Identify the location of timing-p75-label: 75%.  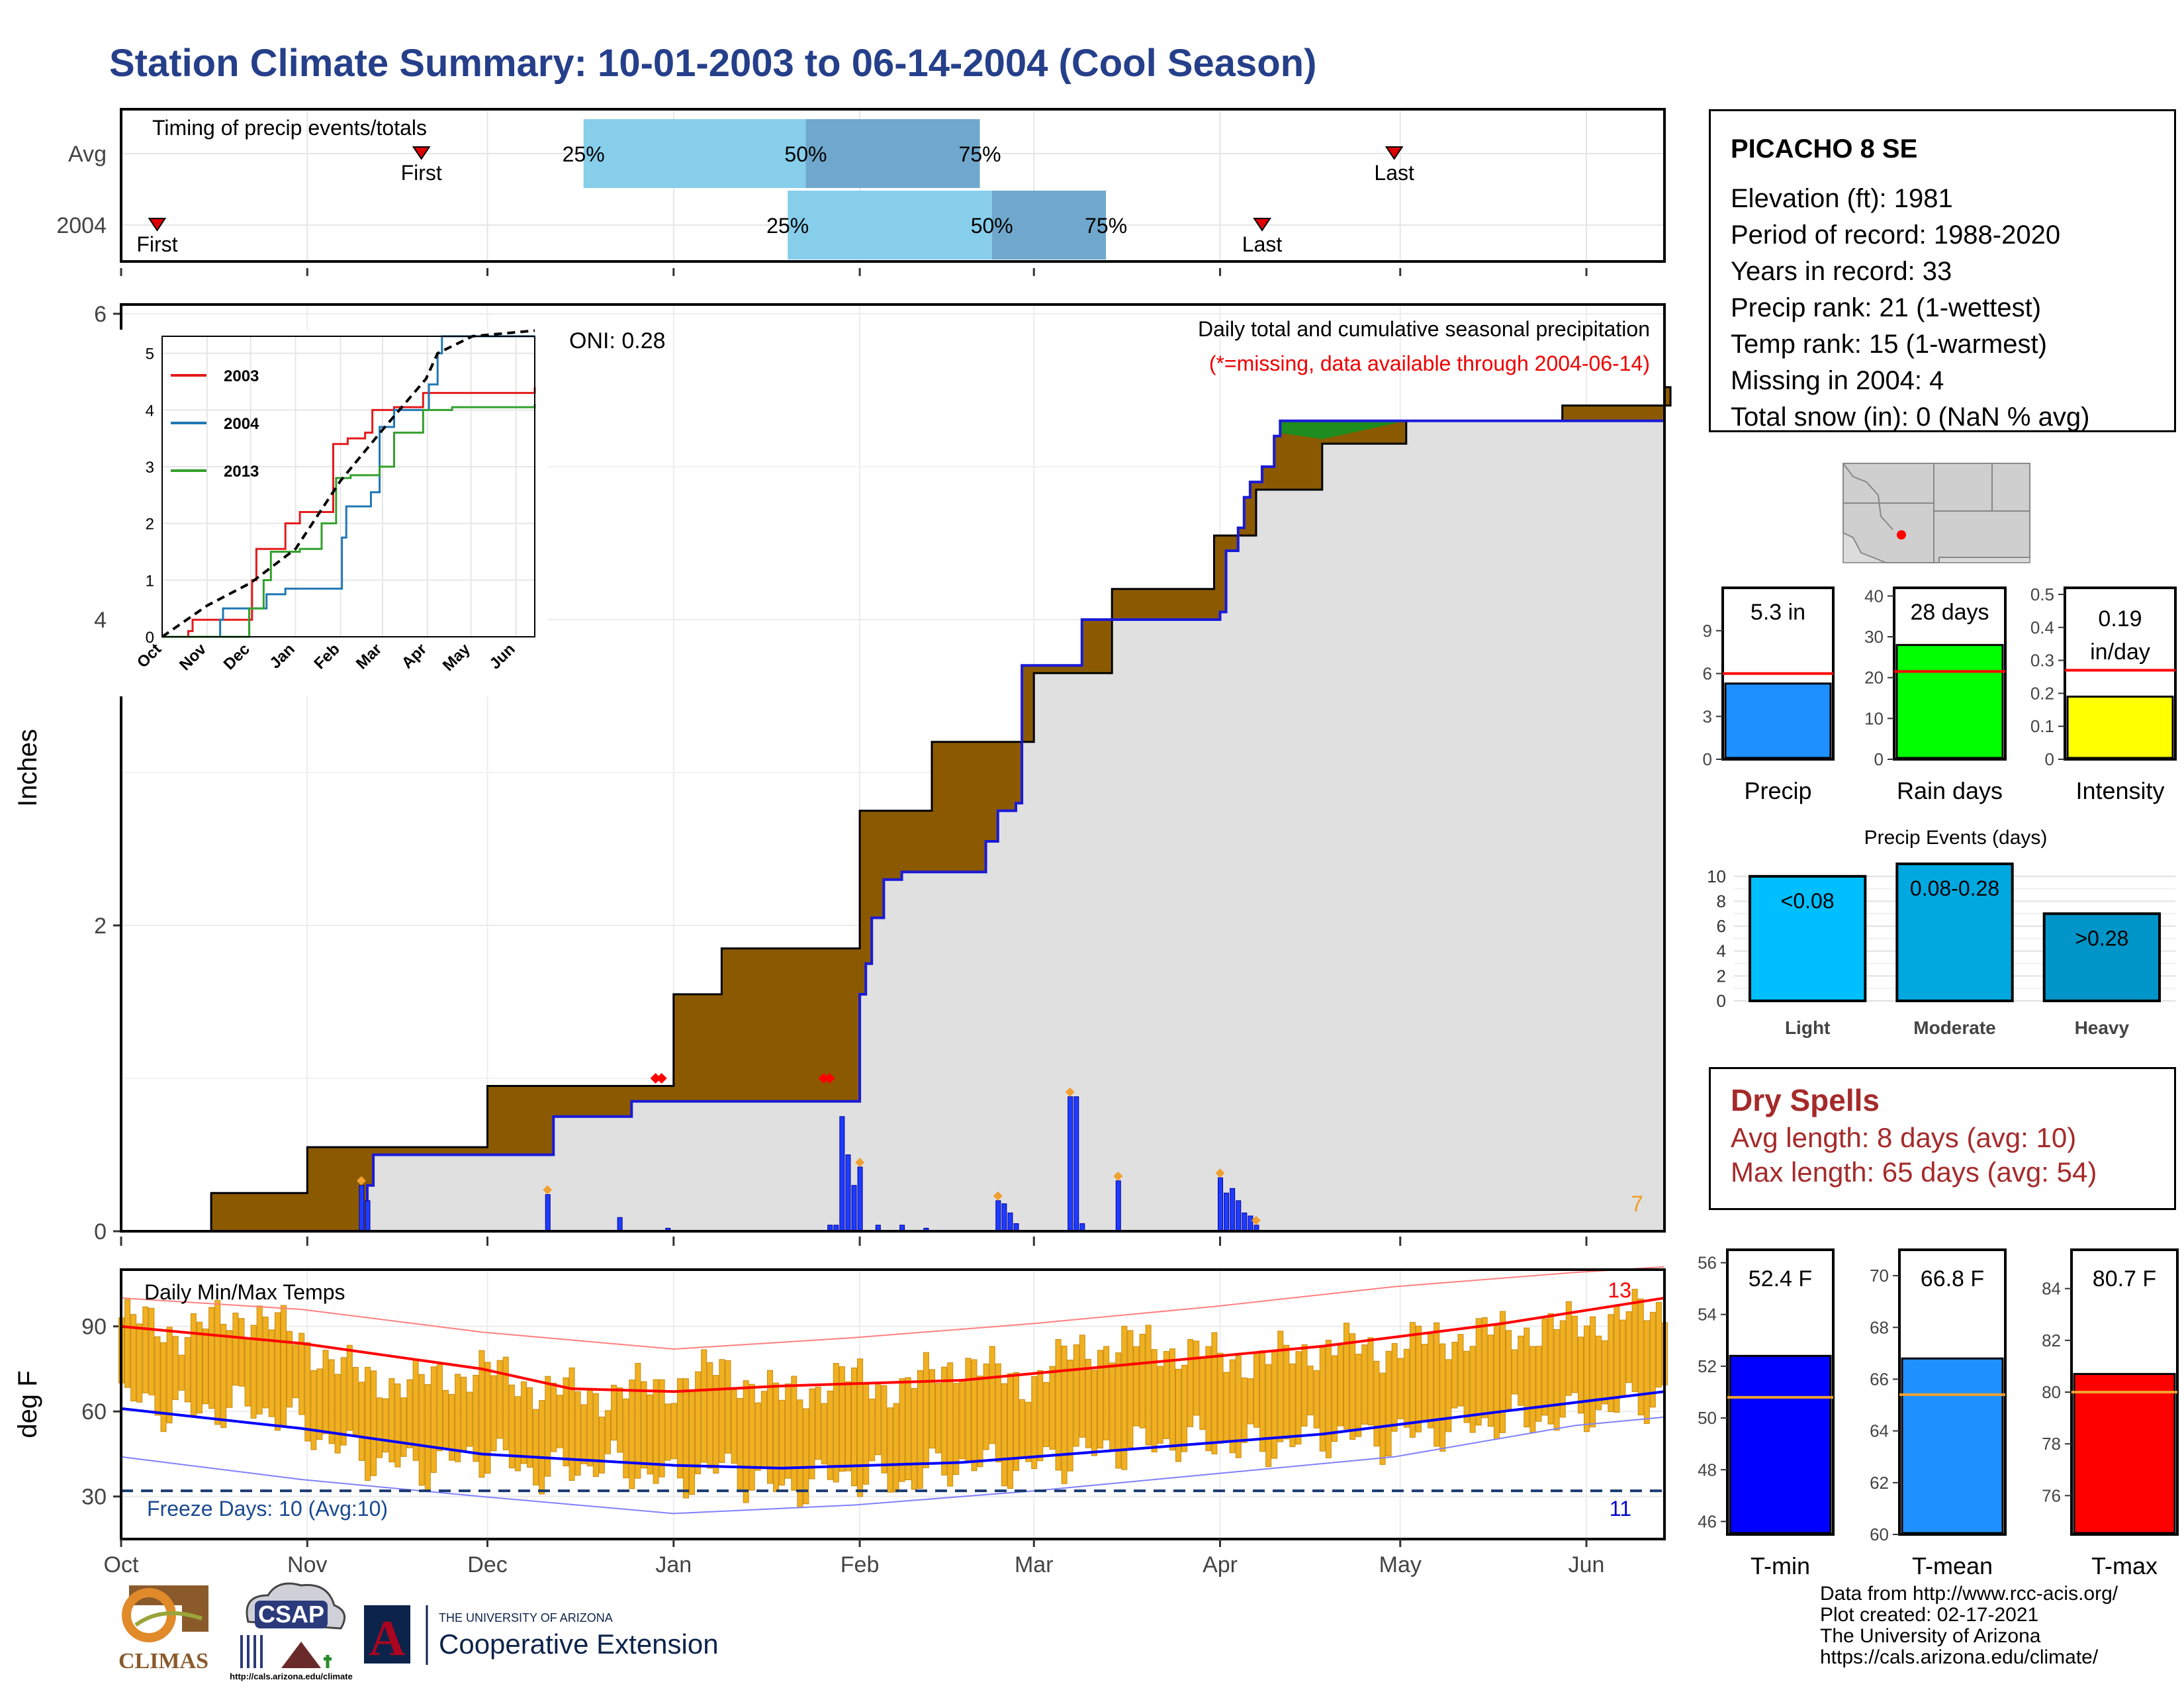
(1106, 226).